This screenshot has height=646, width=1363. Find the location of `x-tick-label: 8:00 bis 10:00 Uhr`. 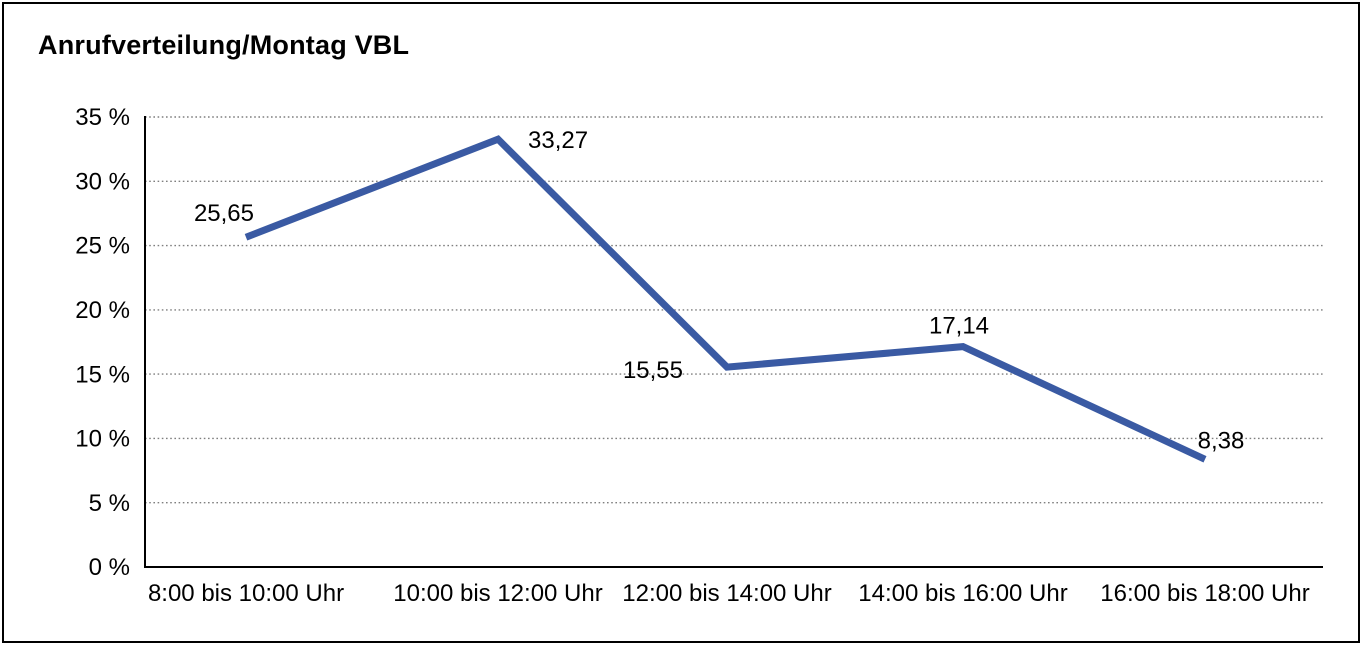

x-tick-label: 8:00 bis 10:00 Uhr is located at coordinates (246, 593).